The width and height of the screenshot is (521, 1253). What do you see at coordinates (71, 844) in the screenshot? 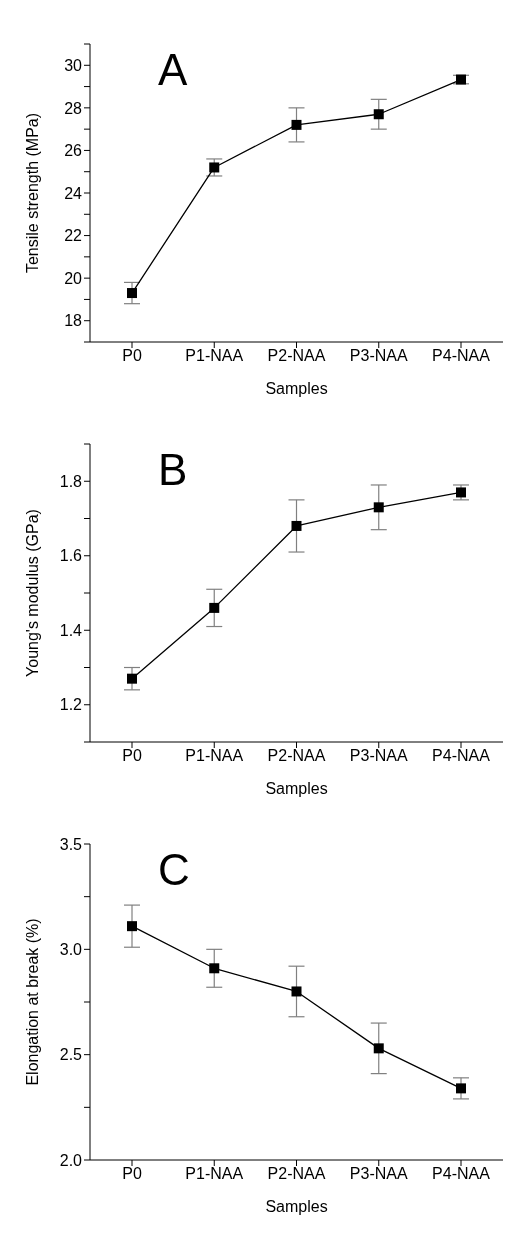
I see `y-tick-label: 3.5` at bounding box center [71, 844].